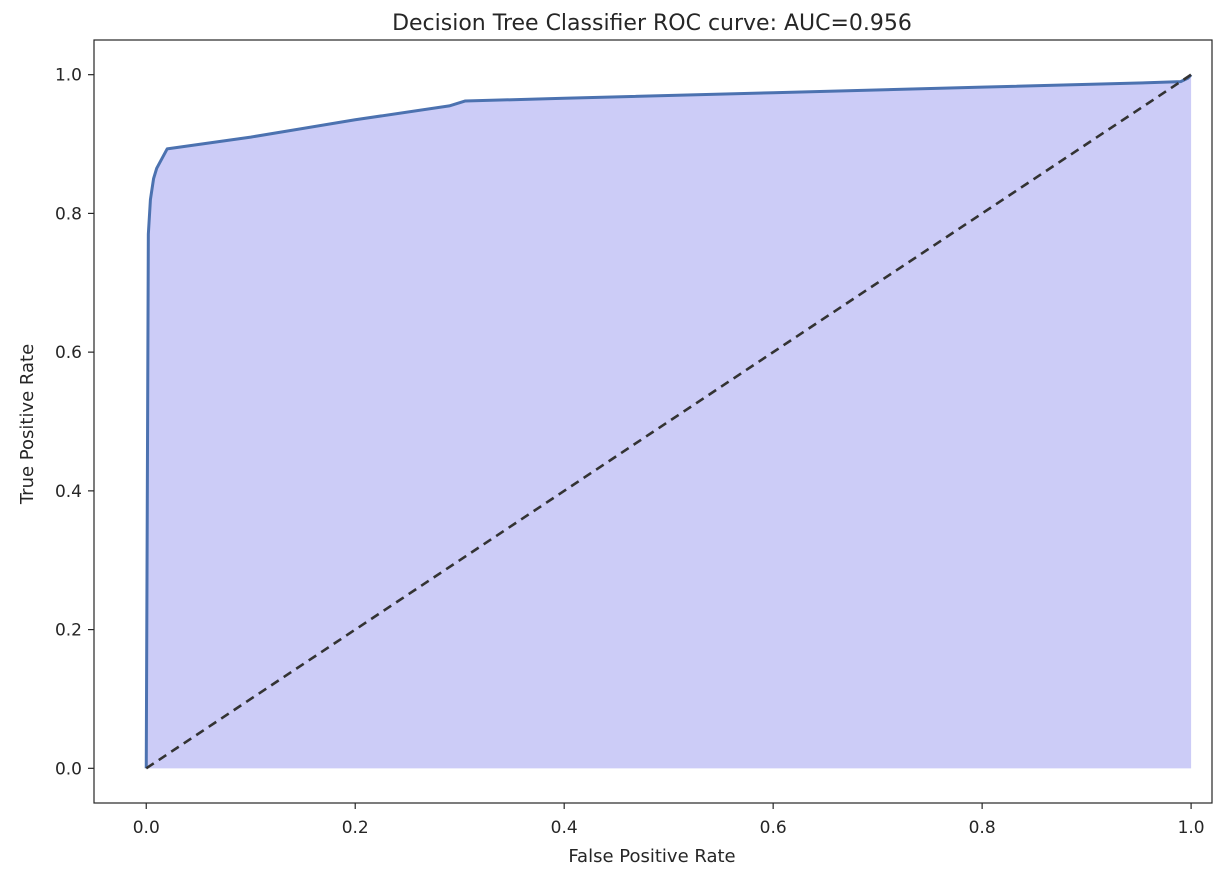 The image size is (1232, 874). I want to click on y-tick-label: 0.4, so click(68, 492).